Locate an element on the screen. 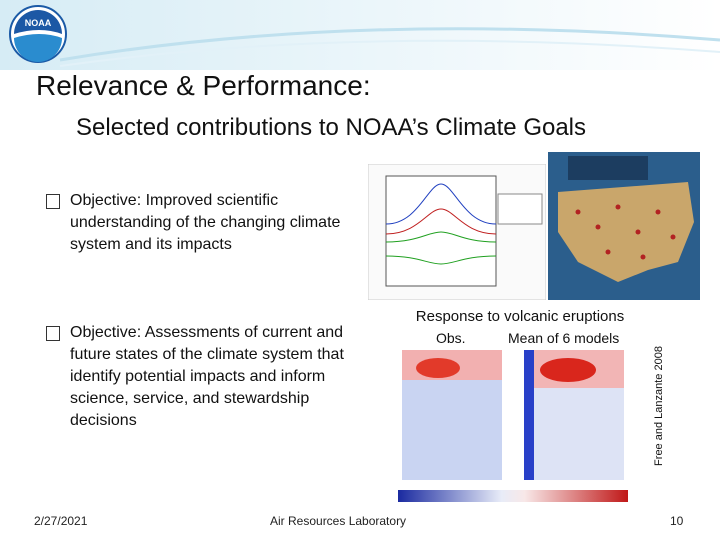 The width and height of the screenshot is (720, 540). volcanic-response-figure is located at coordinates (513, 426).